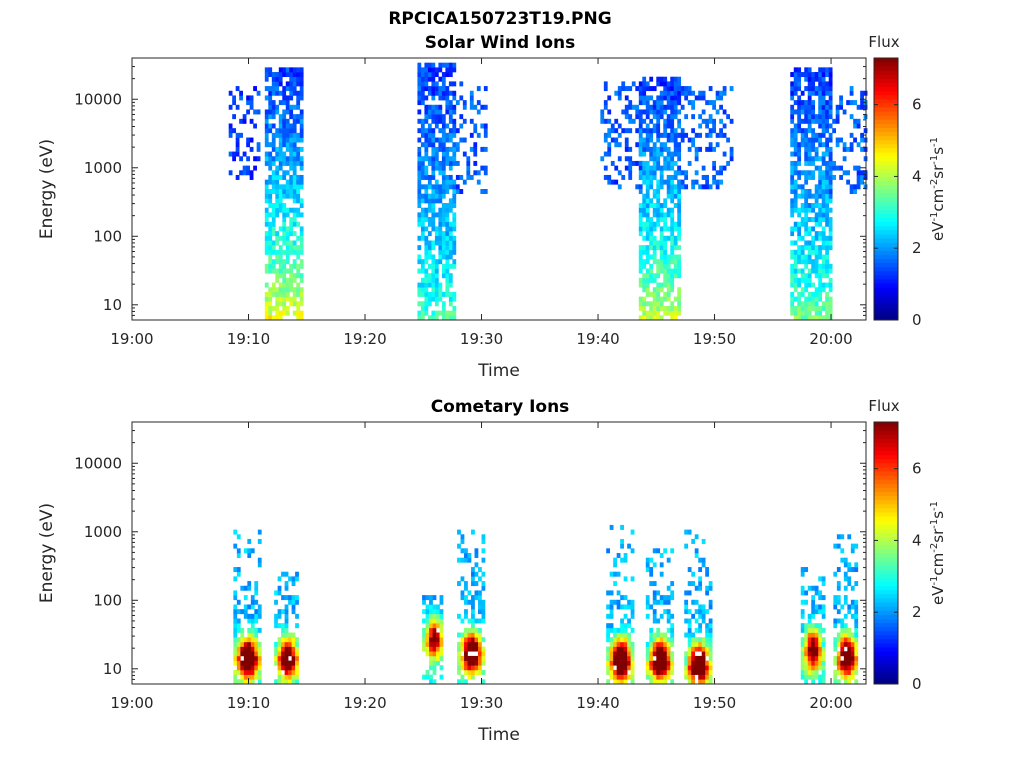  Describe the element at coordinates (714, 703) in the screenshot. I see `cometary-x-tick-label: 19:50` at that location.